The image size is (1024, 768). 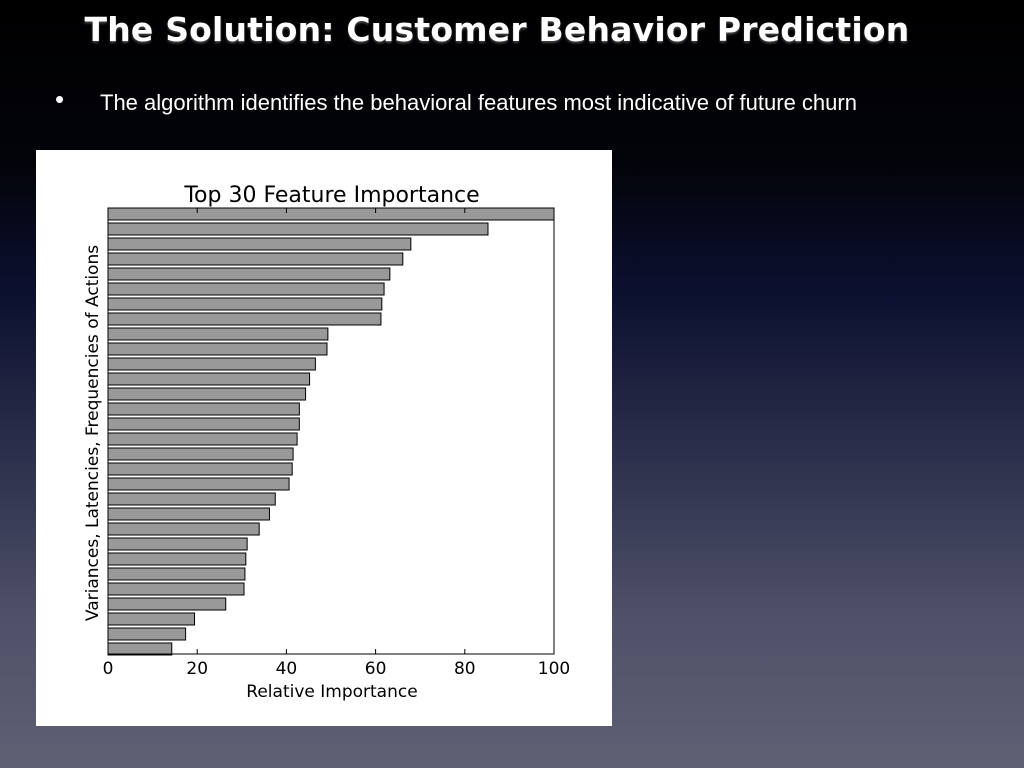 I want to click on x-tick-label: 80, so click(x=465, y=669).